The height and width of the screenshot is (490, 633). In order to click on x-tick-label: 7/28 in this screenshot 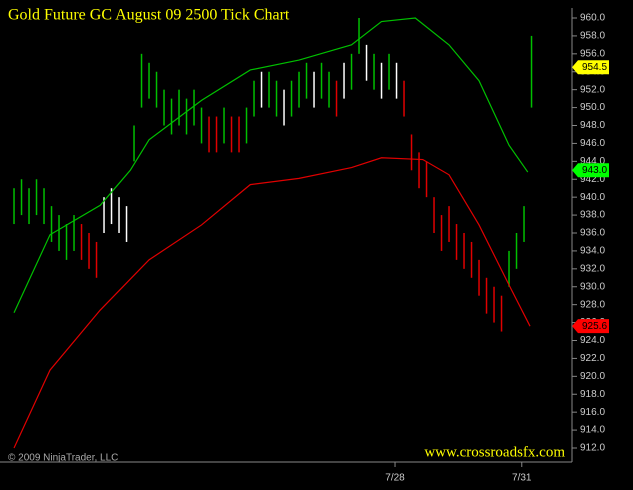, I will do `click(395, 478)`.